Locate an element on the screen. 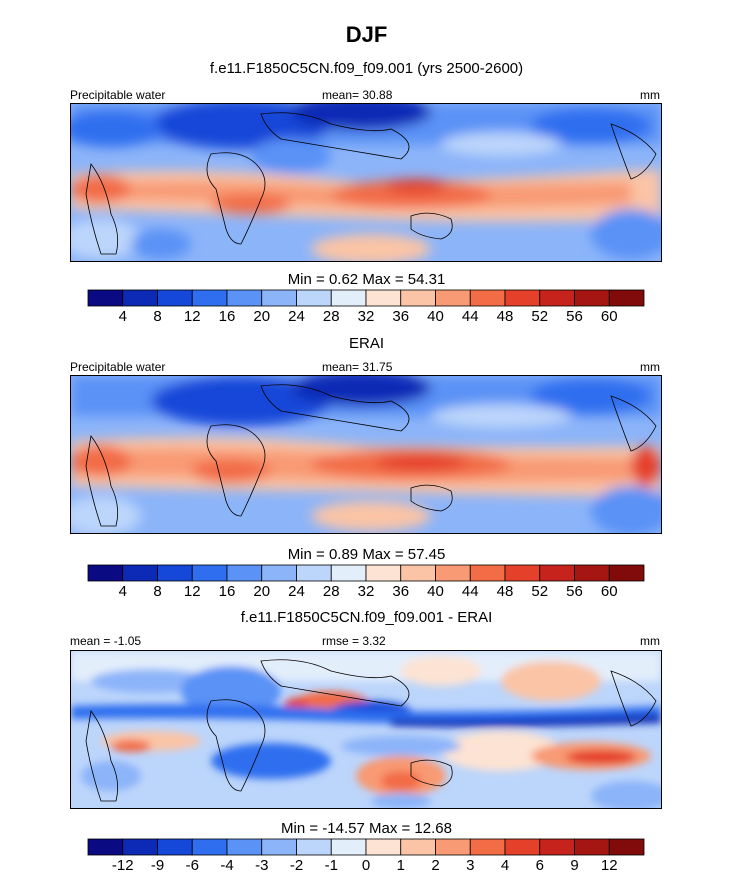  colorbar-tick-label: -12 is located at coordinates (122, 865).